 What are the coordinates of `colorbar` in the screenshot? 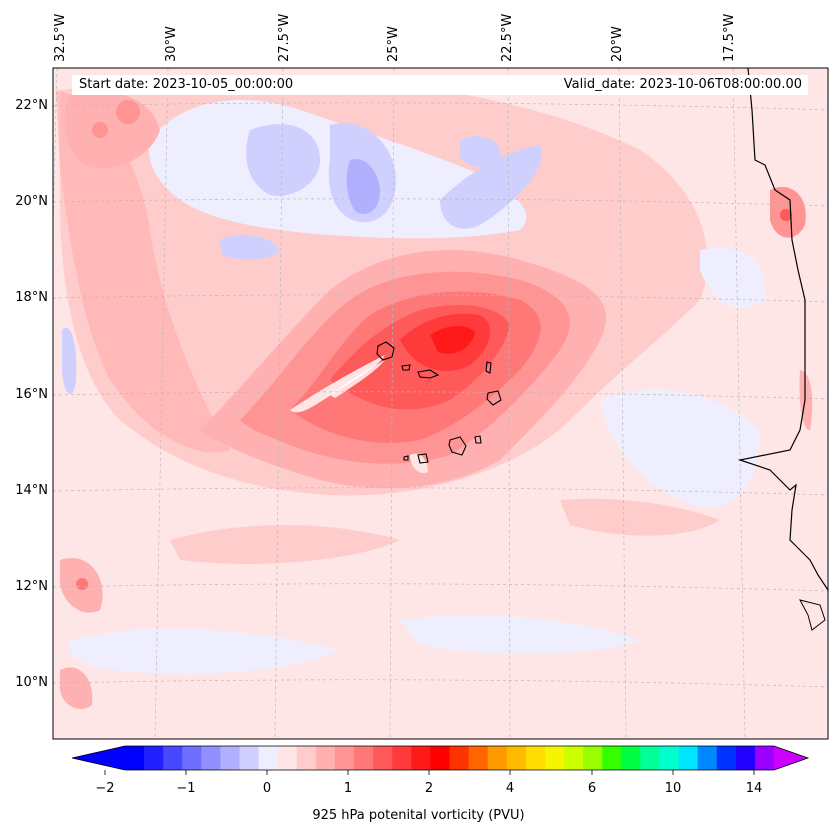 It's located at (440, 760).